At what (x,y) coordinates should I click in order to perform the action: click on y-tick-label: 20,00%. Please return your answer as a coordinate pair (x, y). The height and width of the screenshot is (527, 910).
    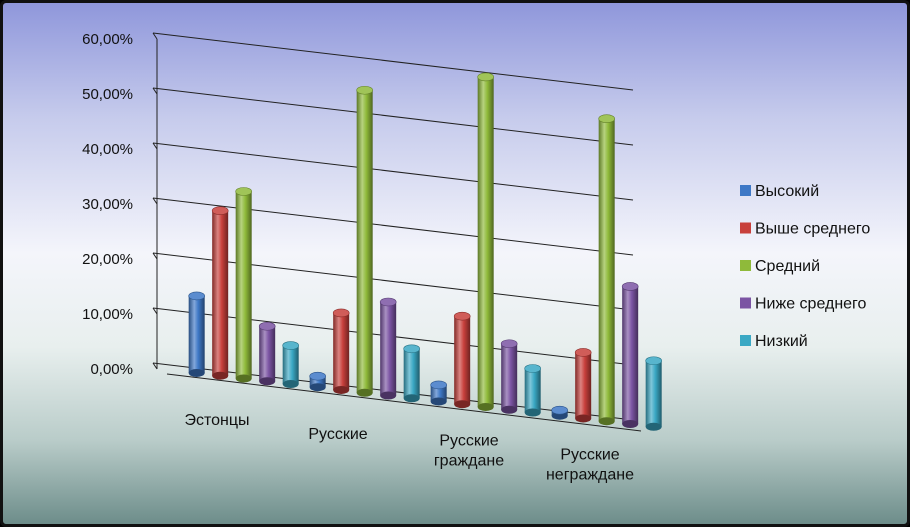
    Looking at the image, I should click on (107, 259).